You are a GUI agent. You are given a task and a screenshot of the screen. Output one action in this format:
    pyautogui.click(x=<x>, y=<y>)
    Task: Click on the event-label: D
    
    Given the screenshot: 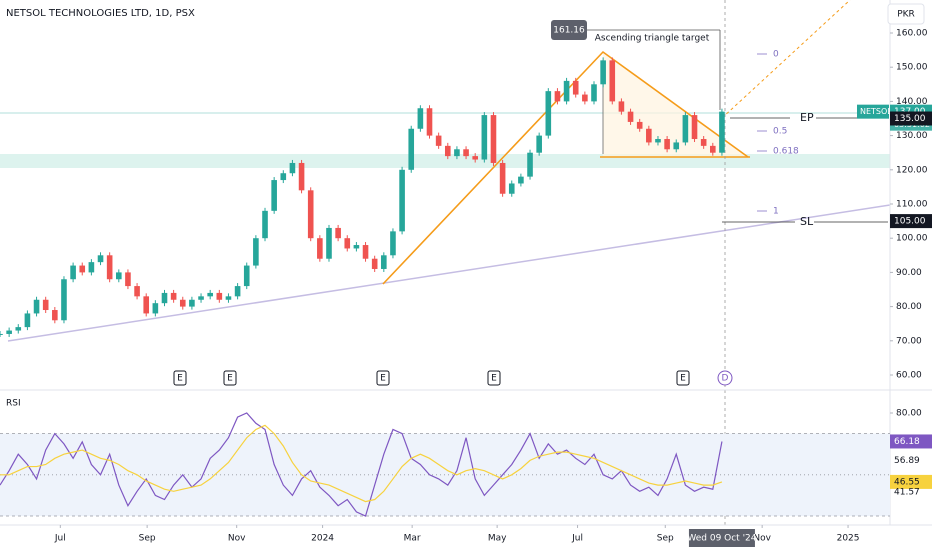 What is the action you would take?
    pyautogui.click(x=725, y=379)
    